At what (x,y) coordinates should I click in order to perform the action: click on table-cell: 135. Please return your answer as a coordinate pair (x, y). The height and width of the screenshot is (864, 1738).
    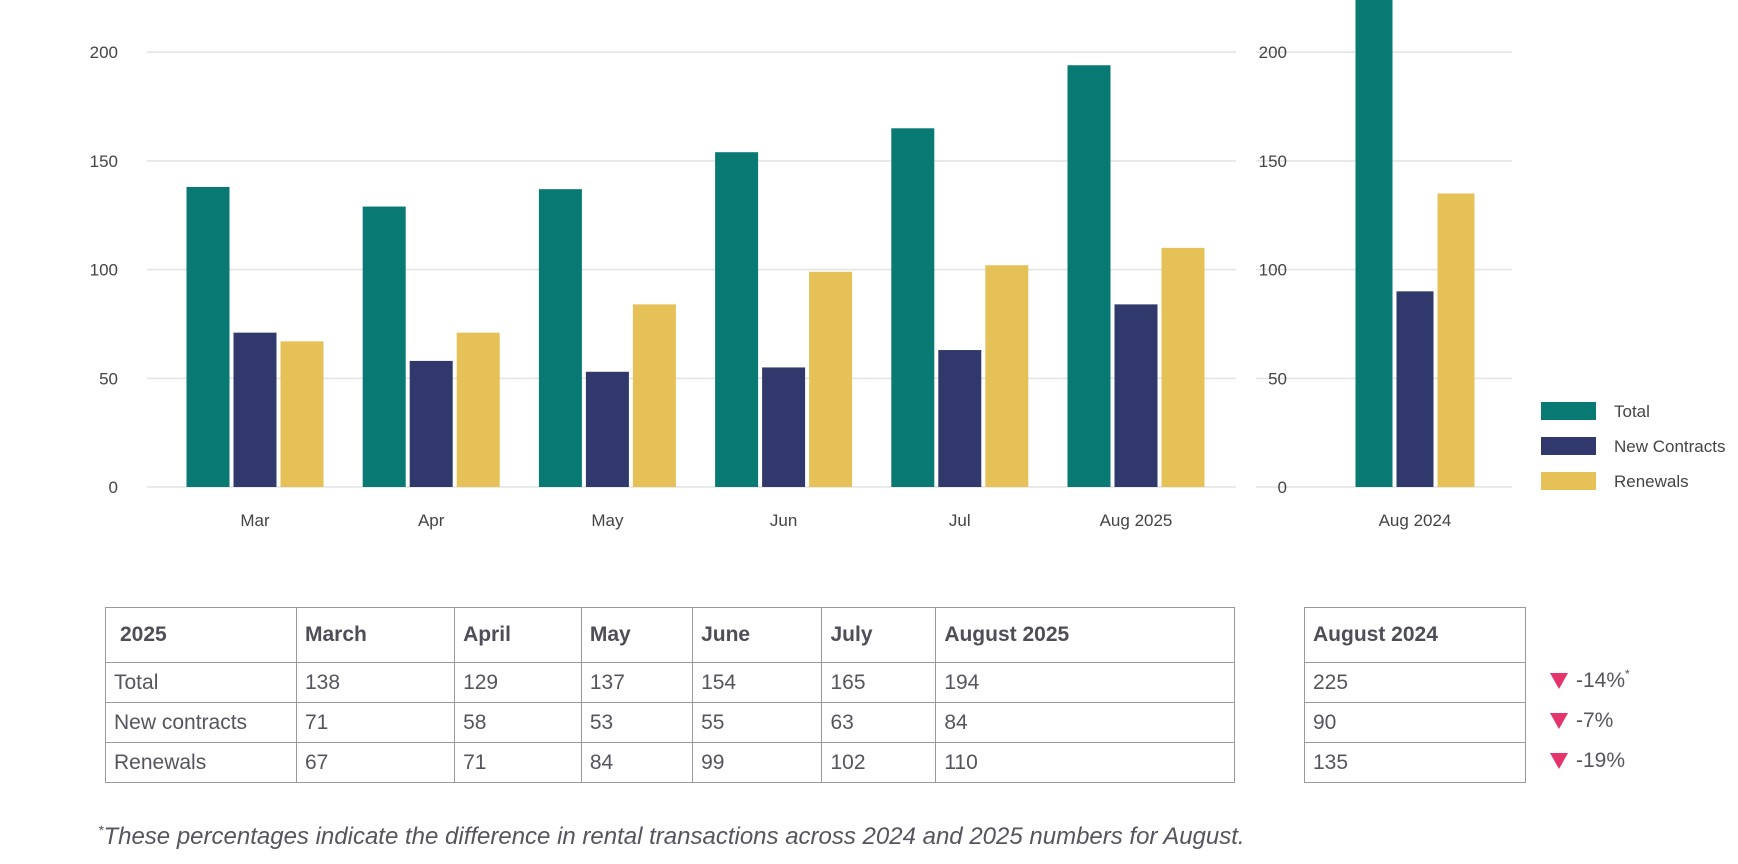
    Looking at the image, I should click on (1415, 762).